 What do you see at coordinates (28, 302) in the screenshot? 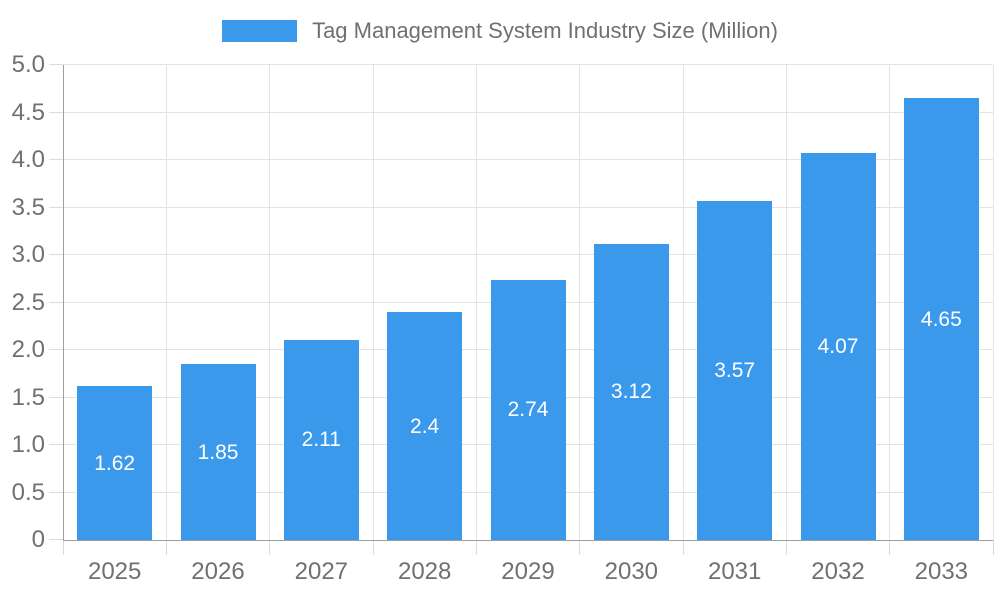
I see `y-tick-label: 2.5` at bounding box center [28, 302].